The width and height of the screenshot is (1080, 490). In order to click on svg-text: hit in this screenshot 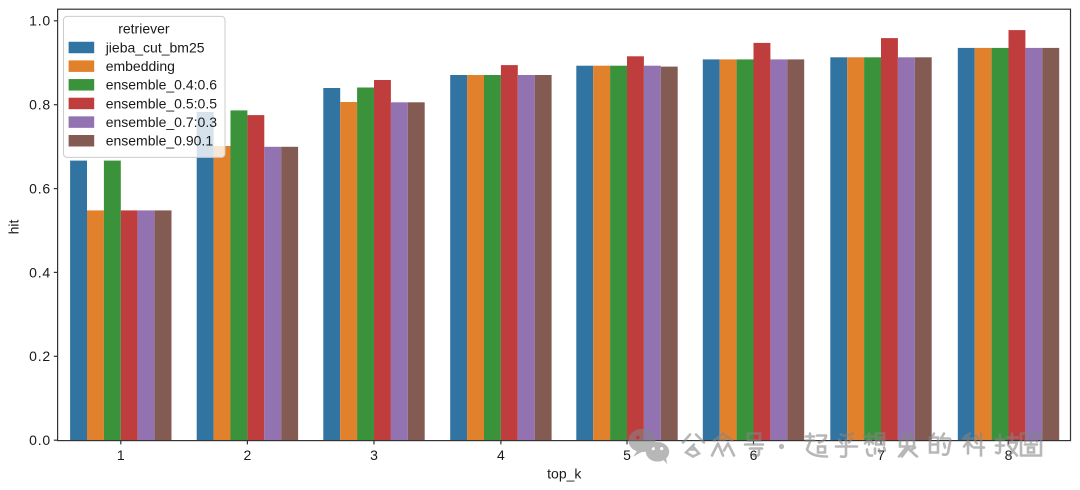, I will do `click(14, 227)`.